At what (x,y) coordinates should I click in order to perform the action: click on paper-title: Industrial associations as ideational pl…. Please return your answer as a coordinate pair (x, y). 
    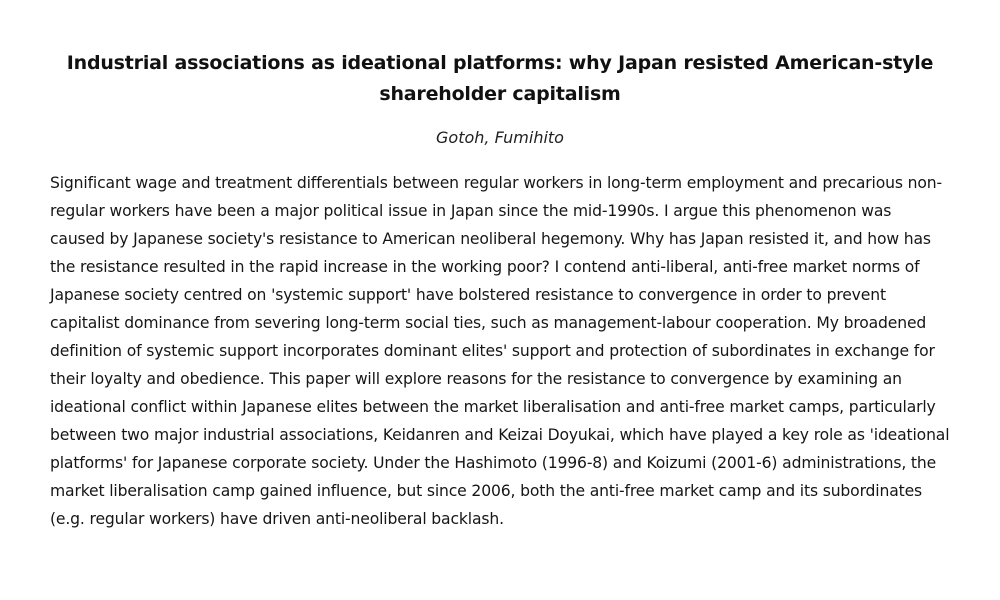
    Looking at the image, I should click on (500, 78).